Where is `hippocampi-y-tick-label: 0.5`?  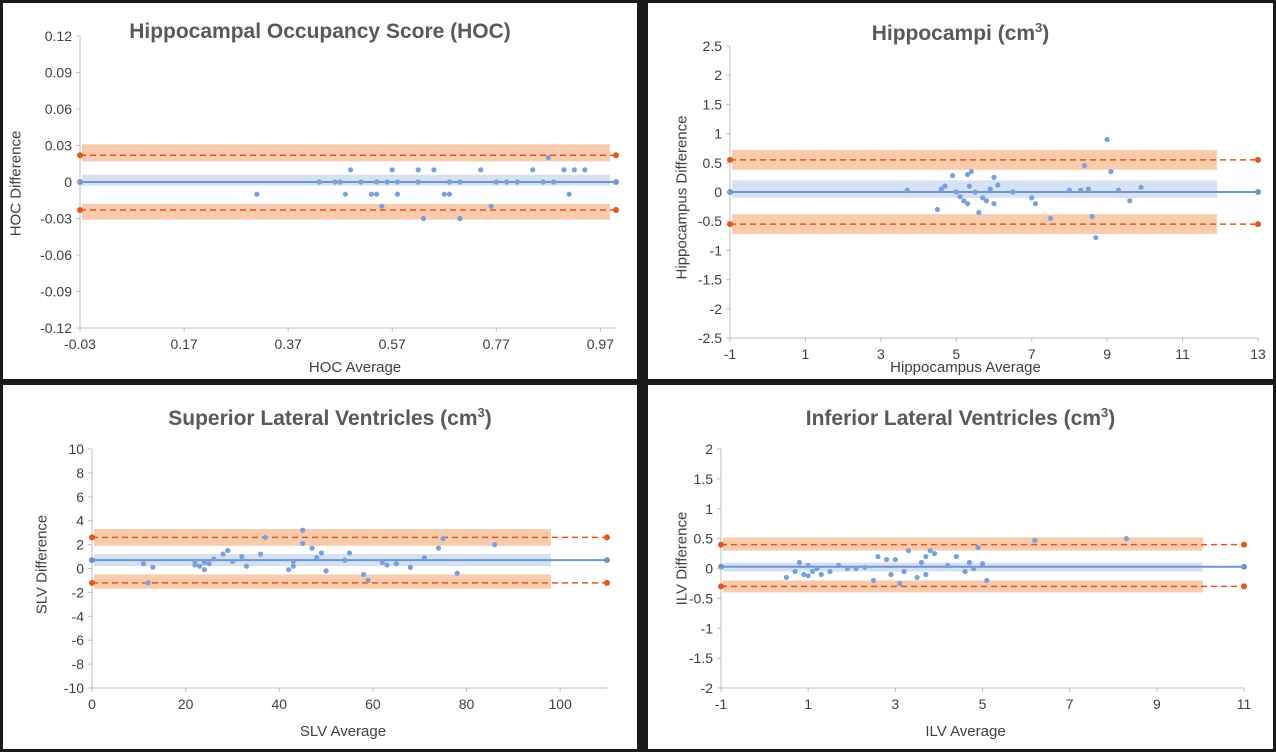 hippocampi-y-tick-label: 0.5 is located at coordinates (713, 163).